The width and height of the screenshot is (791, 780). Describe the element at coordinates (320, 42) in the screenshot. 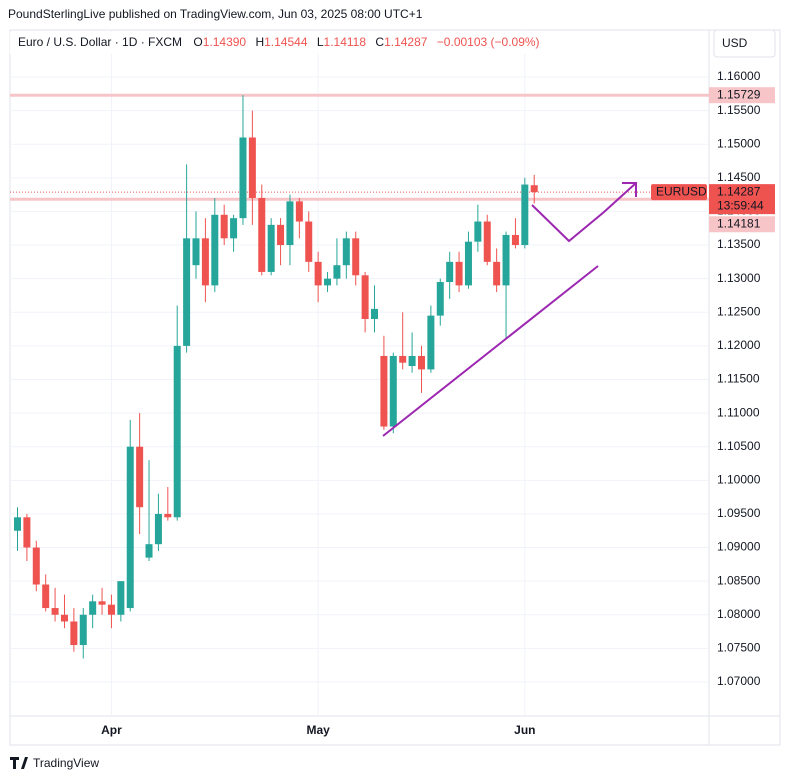

I see `ohlc-label: L` at that location.